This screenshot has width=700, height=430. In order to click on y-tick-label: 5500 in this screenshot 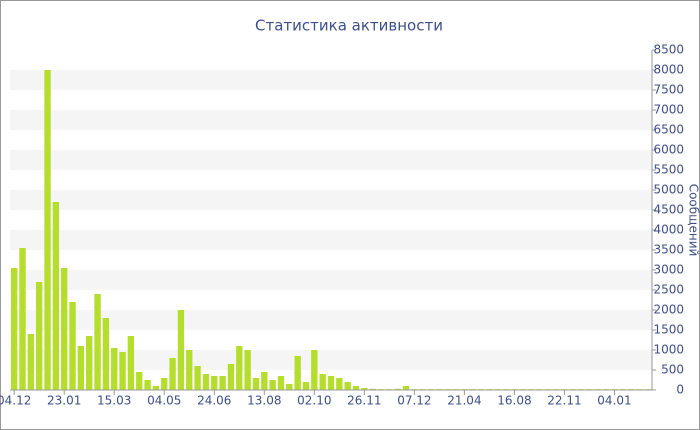, I will do `click(668, 170)`.